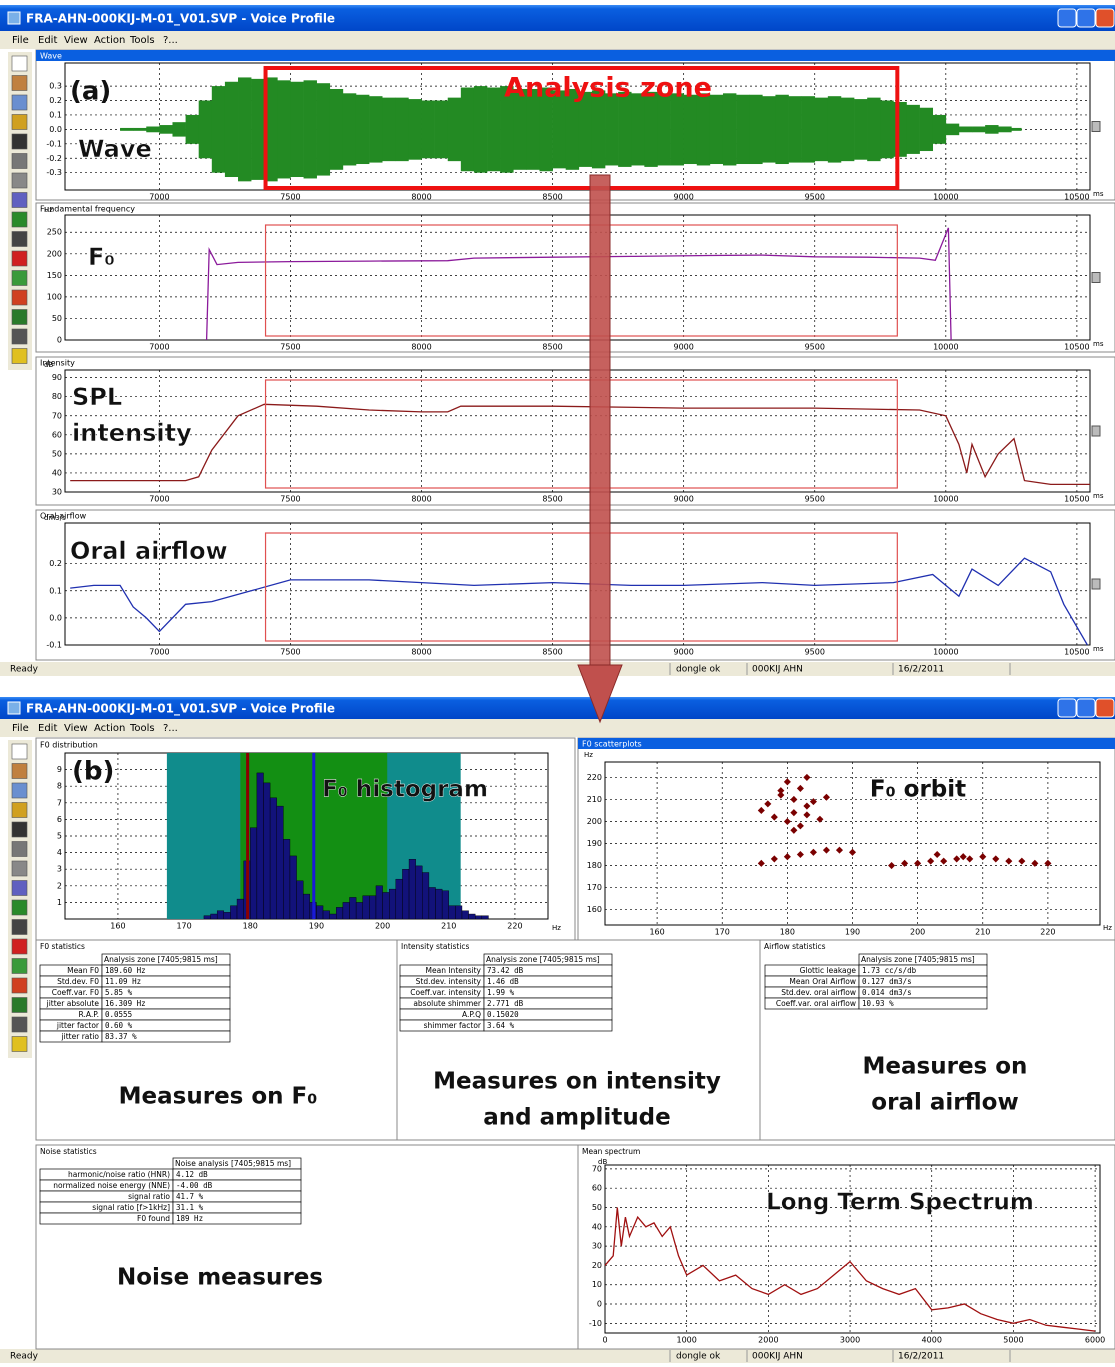 Image resolution: width=1115 pixels, height=1367 pixels. What do you see at coordinates (59, 819) in the screenshot?
I see `y-tick-label: 6` at bounding box center [59, 819].